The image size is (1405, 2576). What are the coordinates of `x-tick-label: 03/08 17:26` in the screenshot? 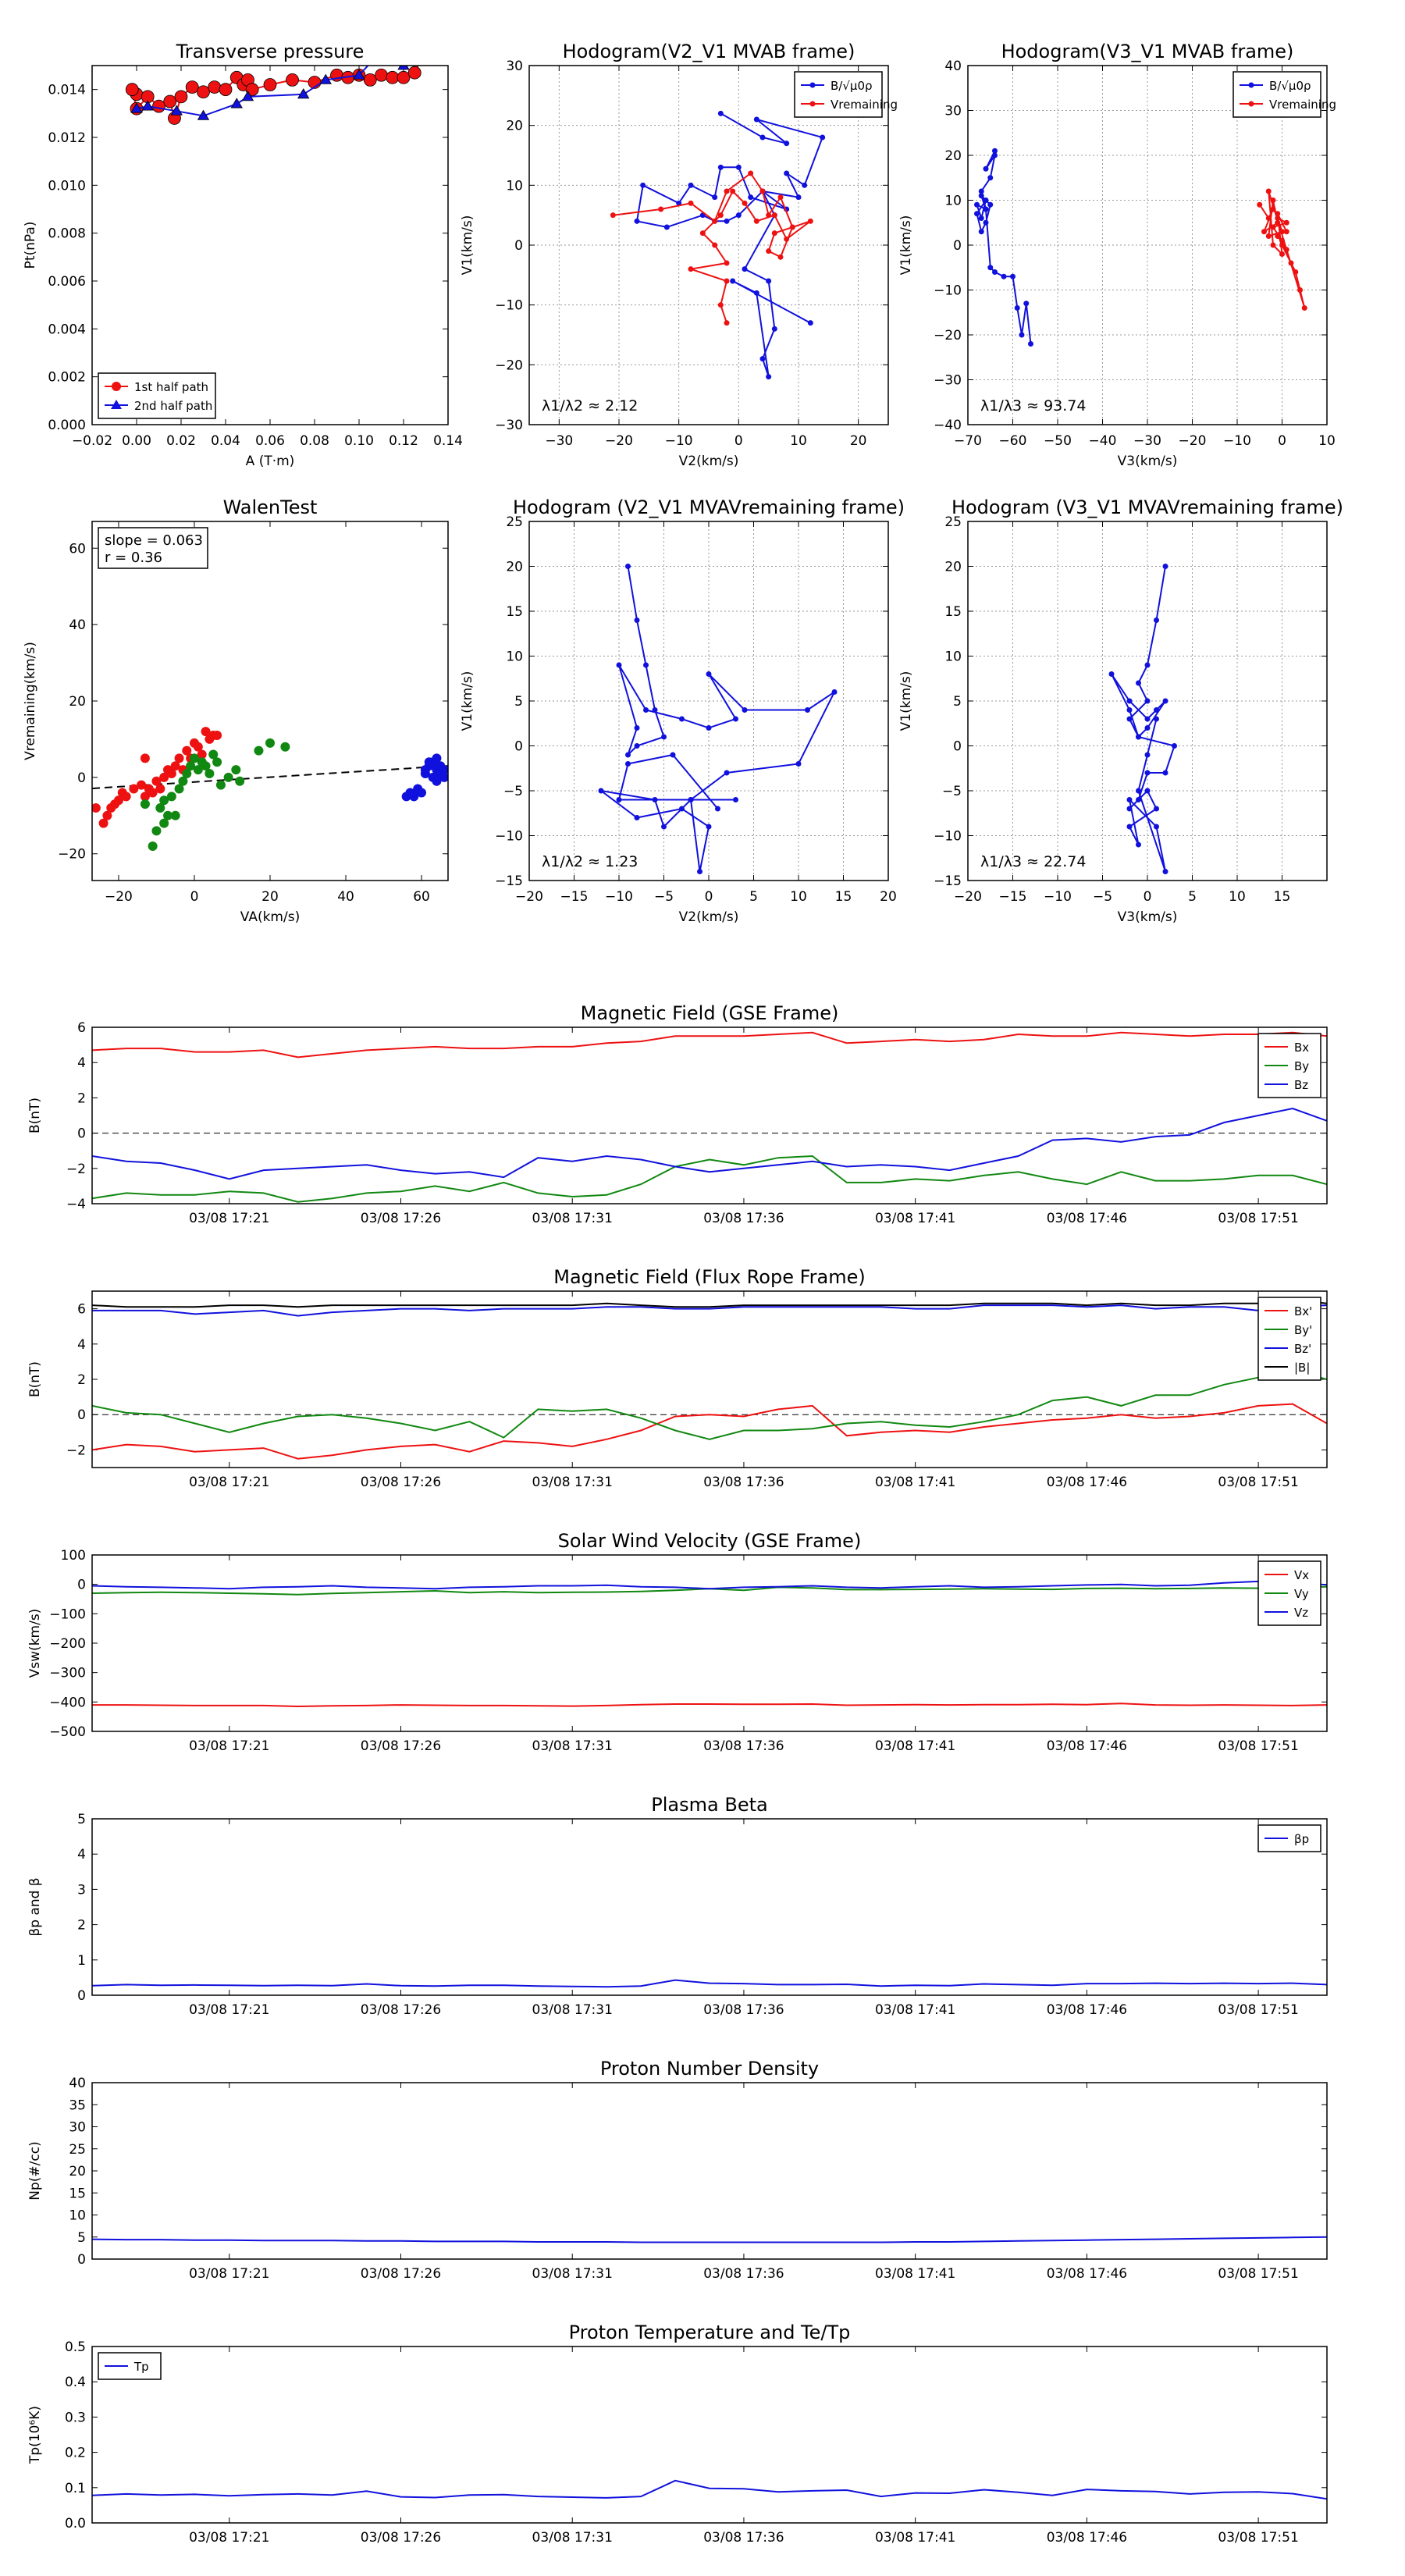 It's located at (401, 2010).